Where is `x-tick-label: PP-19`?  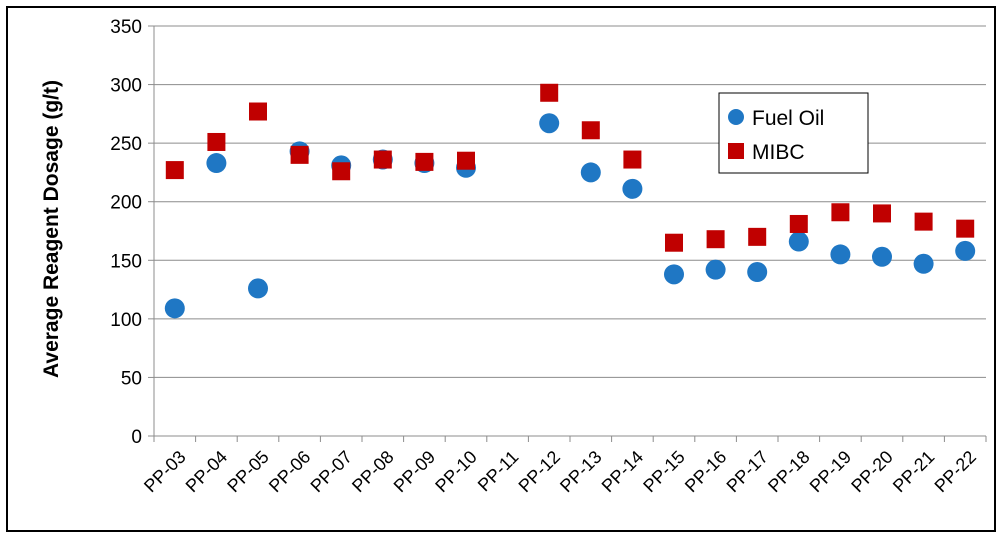 x-tick-label: PP-19 is located at coordinates (831, 472).